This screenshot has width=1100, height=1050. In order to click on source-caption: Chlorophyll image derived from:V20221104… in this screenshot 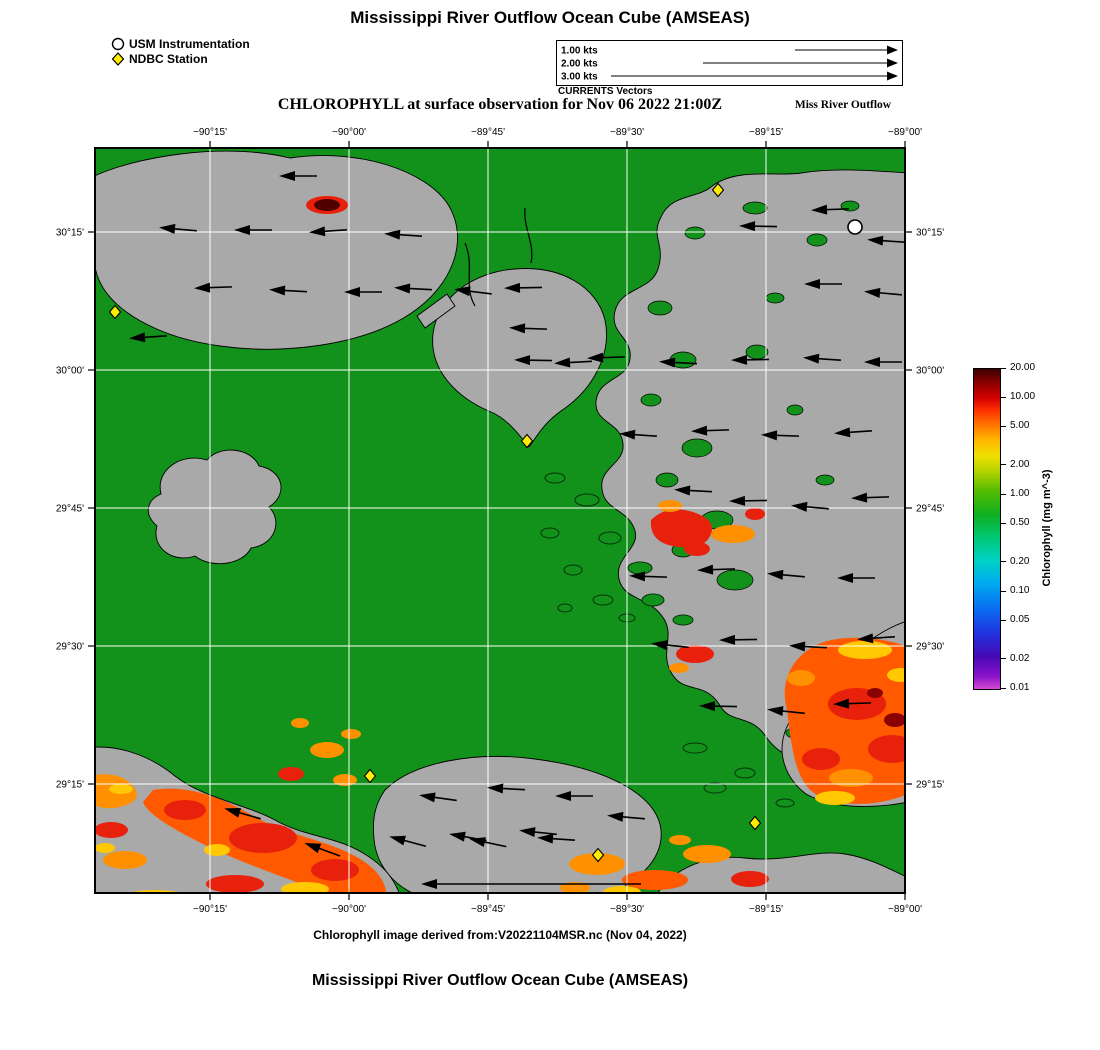, I will do `click(500, 935)`.